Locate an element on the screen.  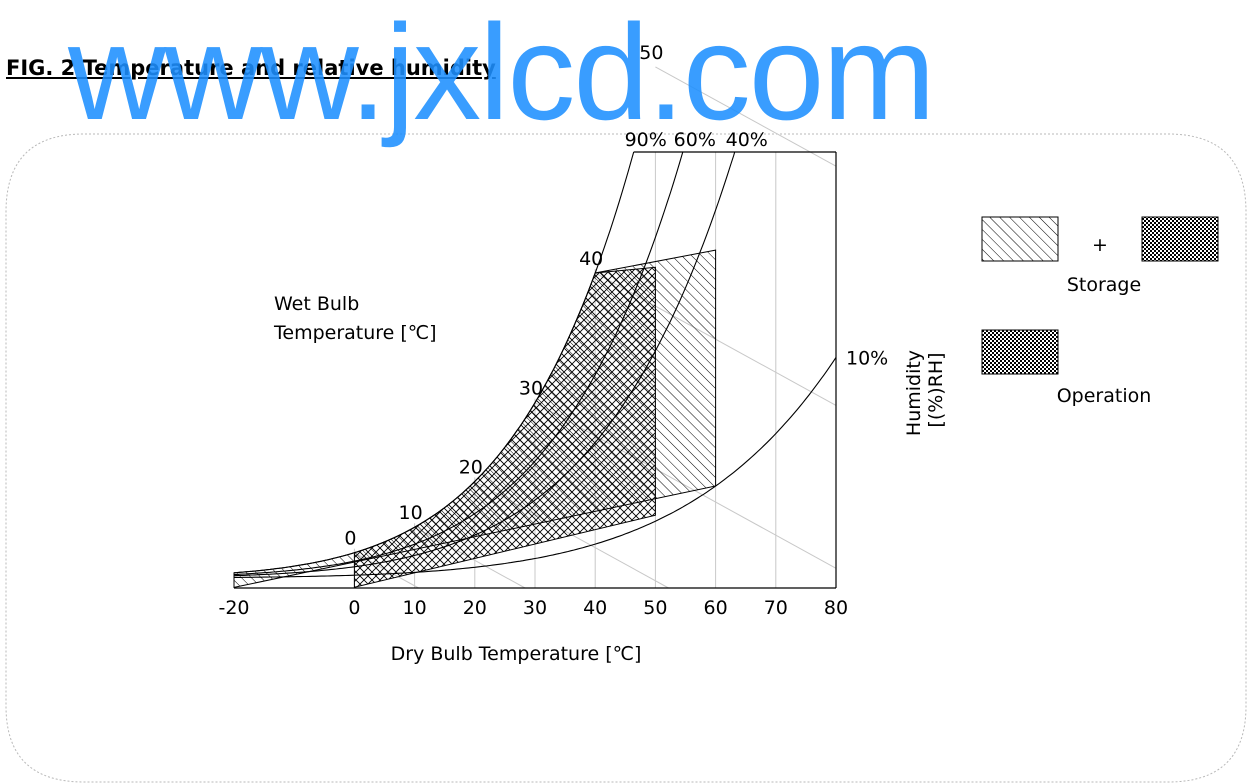
legend-storage-label: Storage is located at coordinates (1104, 285).